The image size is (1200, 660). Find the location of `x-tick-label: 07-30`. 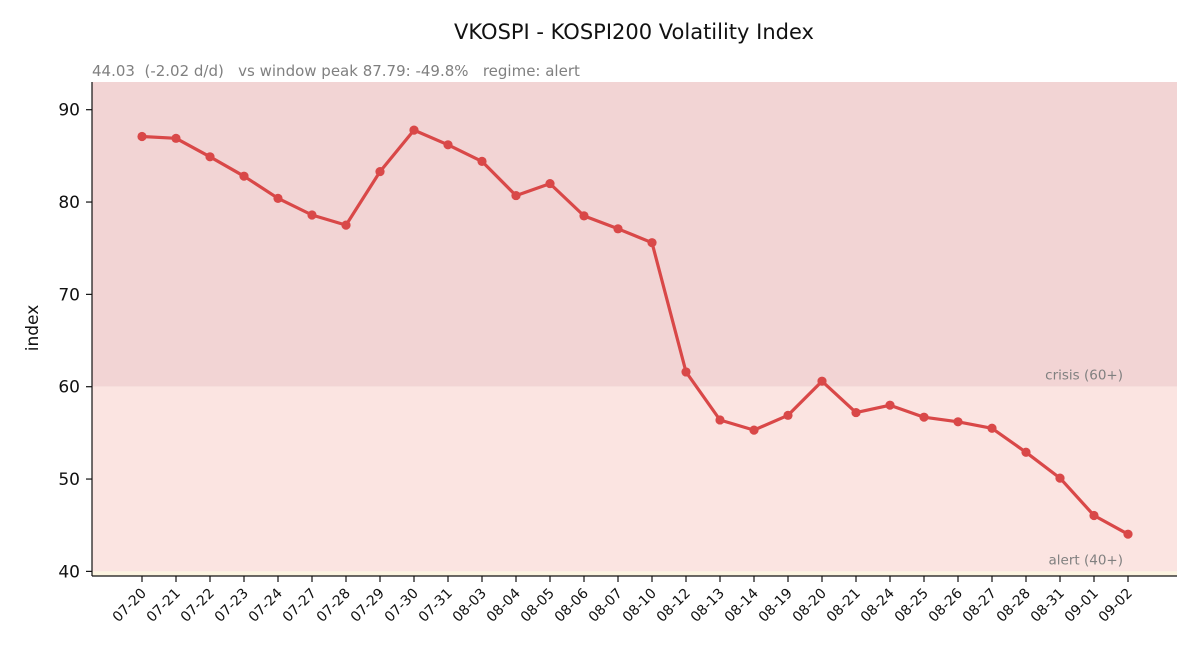

x-tick-label: 07-30 is located at coordinates (402, 606).